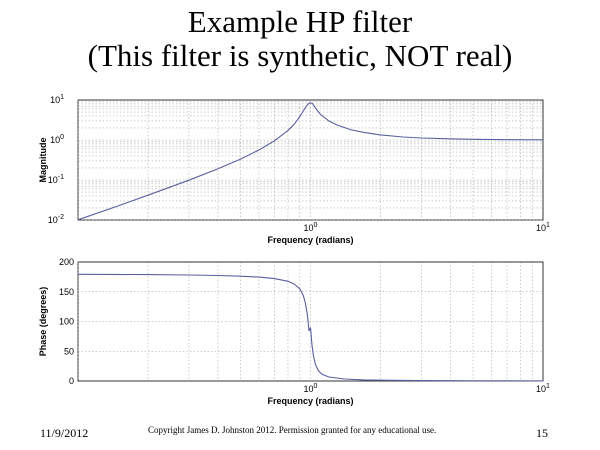 The image size is (600, 450). Describe the element at coordinates (64, 433) in the screenshot. I see `footer-date: 11/9/2012` at that location.